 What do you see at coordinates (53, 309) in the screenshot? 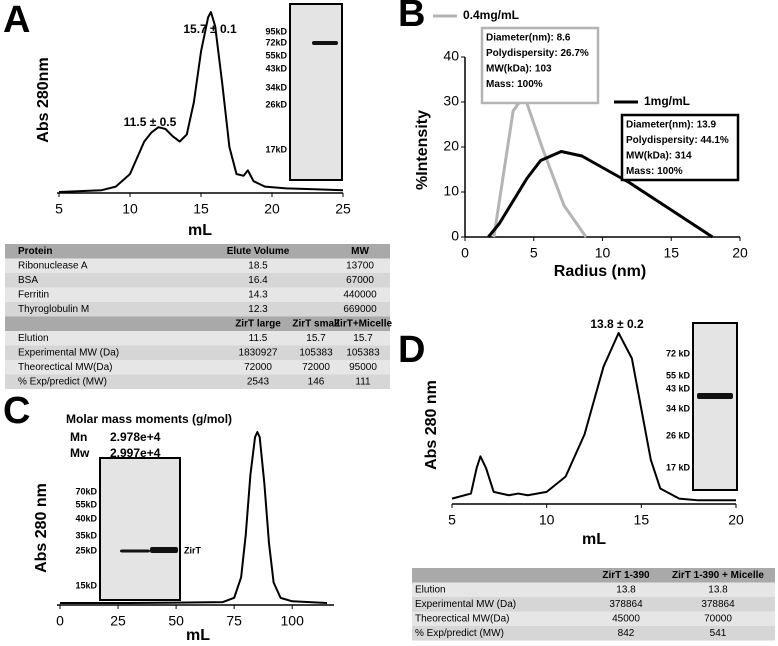
I see `table-cell: Thyroglobulin M` at bounding box center [53, 309].